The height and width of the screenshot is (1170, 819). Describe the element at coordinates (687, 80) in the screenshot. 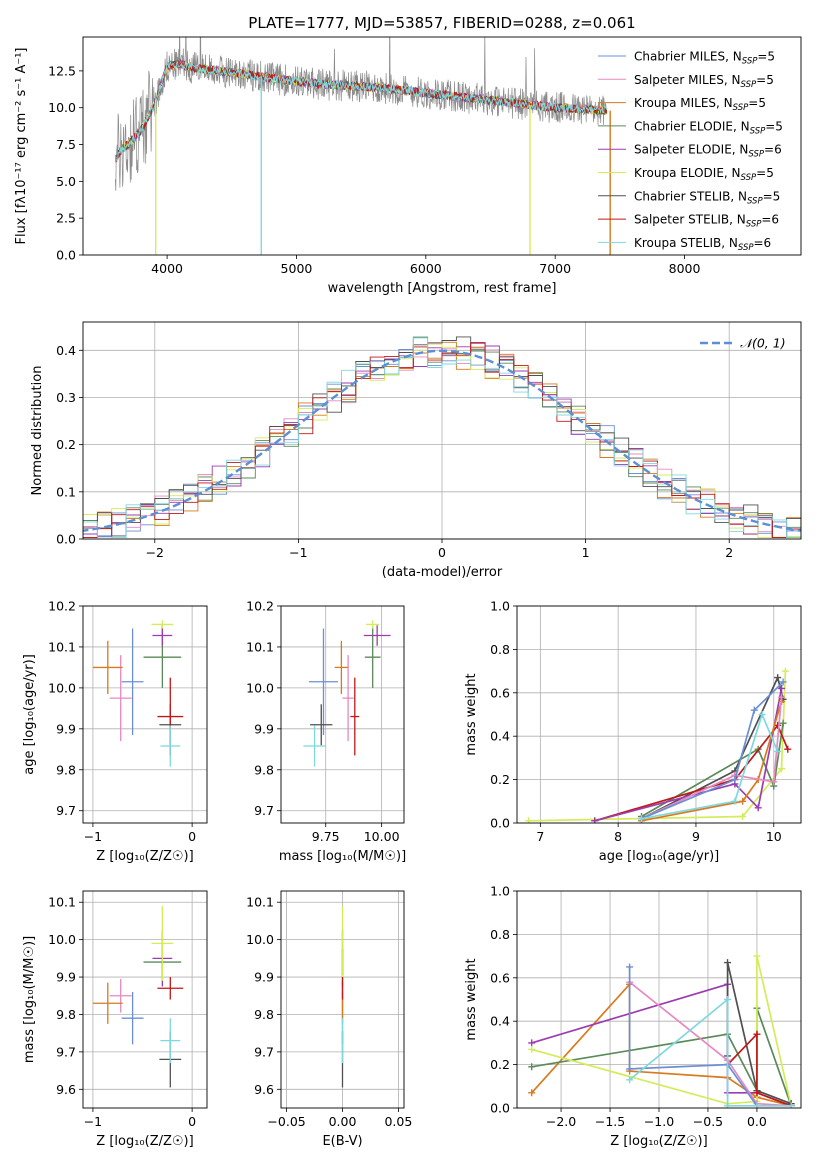

I see `legend-label-text: Salpeter MILES, N` at that location.